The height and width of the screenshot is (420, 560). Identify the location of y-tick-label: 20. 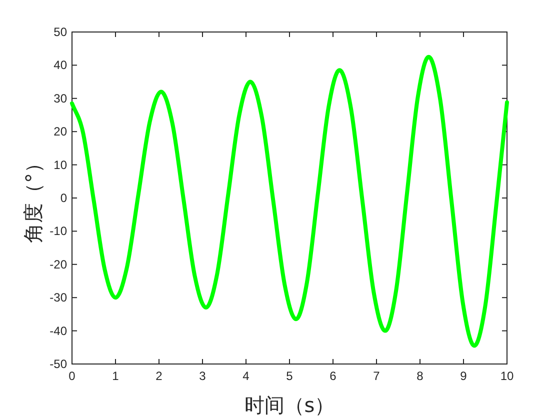
(61, 131).